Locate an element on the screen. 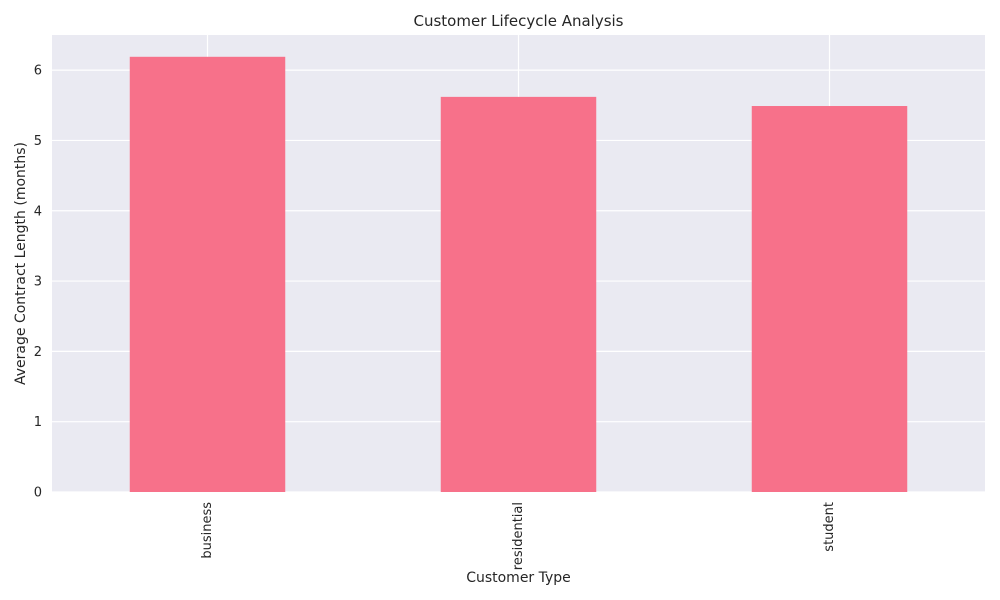 The width and height of the screenshot is (1000, 600). x-tick-label: residential is located at coordinates (518, 536).